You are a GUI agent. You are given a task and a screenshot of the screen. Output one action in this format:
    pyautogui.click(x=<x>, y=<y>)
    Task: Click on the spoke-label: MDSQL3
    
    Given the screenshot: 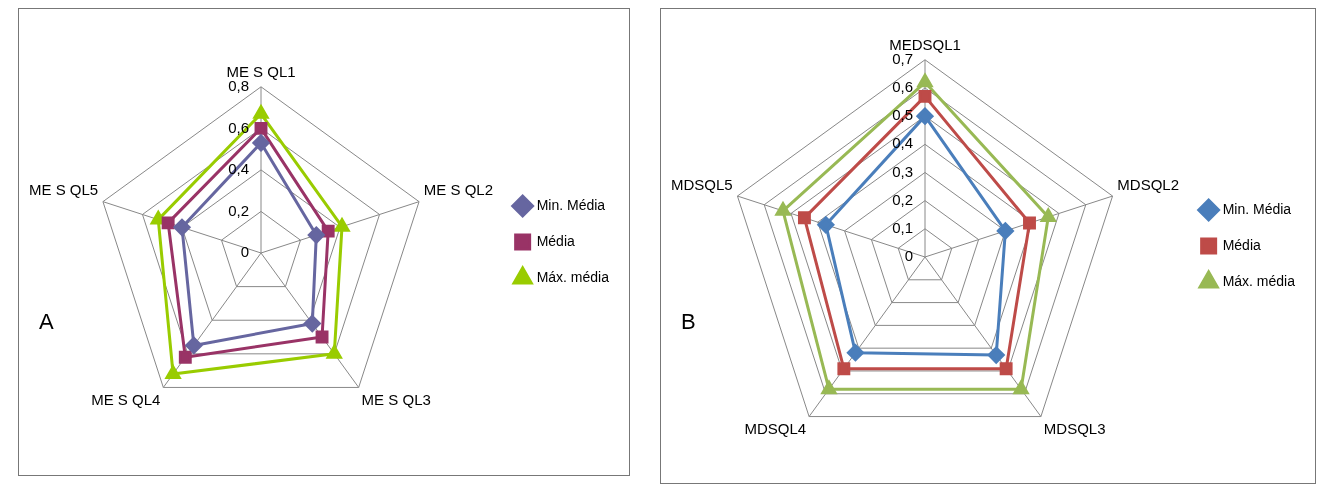 What is the action you would take?
    pyautogui.click(x=1074, y=428)
    